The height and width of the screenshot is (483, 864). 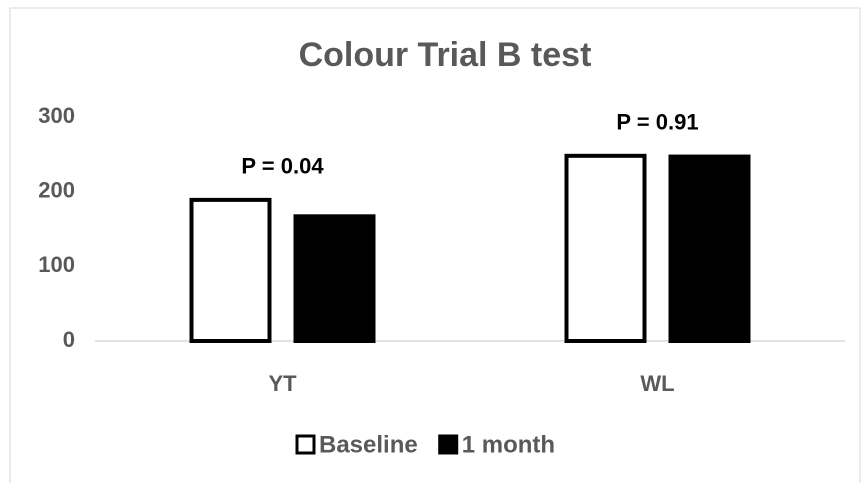 What do you see at coordinates (56, 115) in the screenshot?
I see `y-tick-label: 300` at bounding box center [56, 115].